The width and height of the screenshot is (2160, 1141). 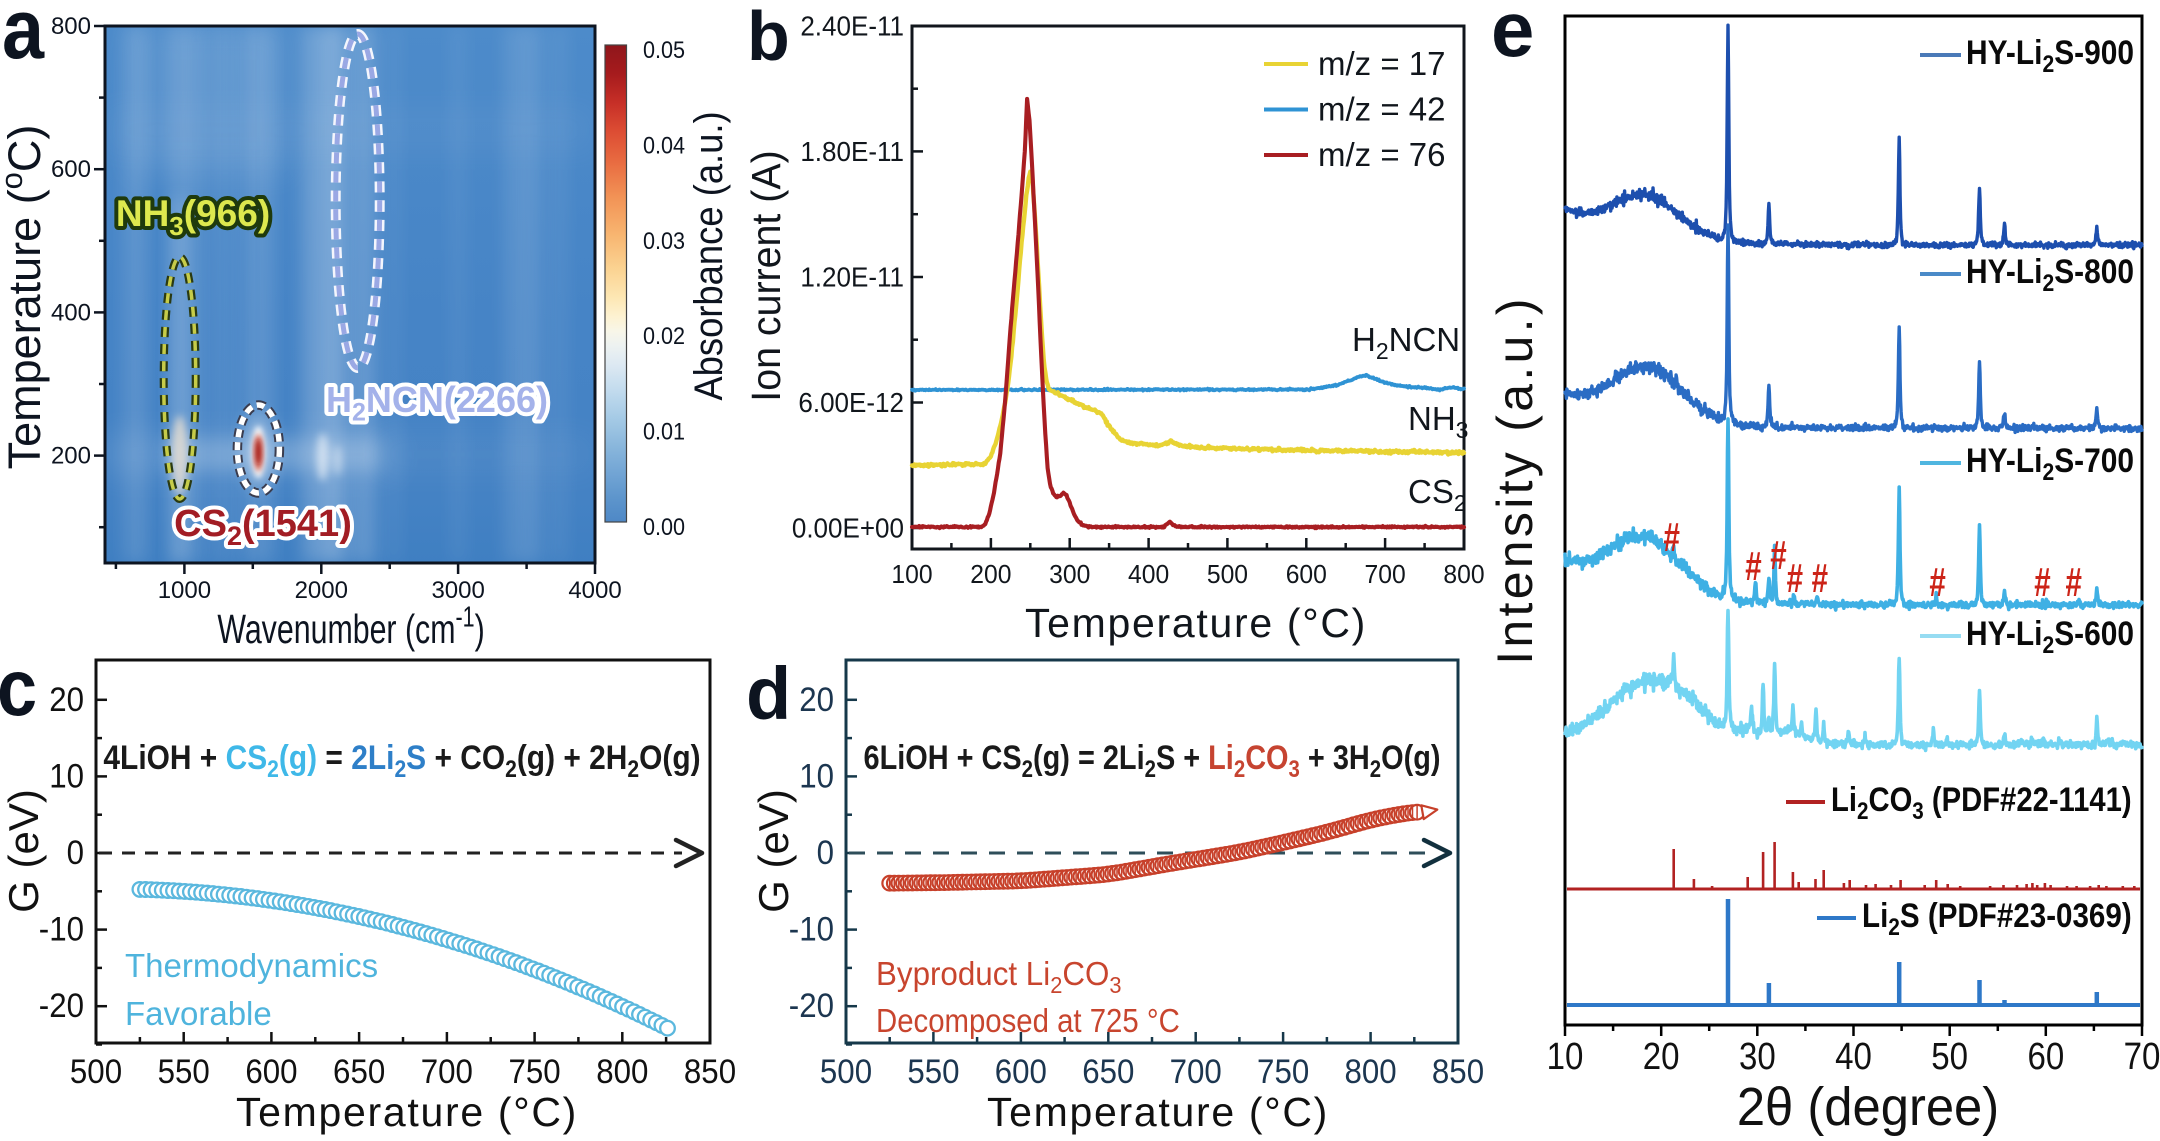 What do you see at coordinates (25, 297) in the screenshot?
I see `svg-text: Temperature (oC)` at bounding box center [25, 297].